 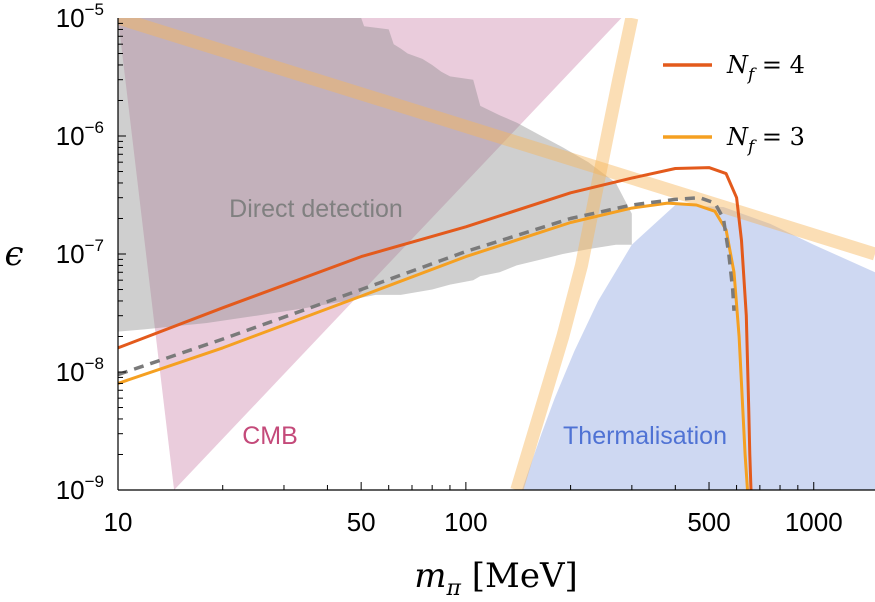 I want to click on y-axis-label: ϵ, so click(x=13, y=254).